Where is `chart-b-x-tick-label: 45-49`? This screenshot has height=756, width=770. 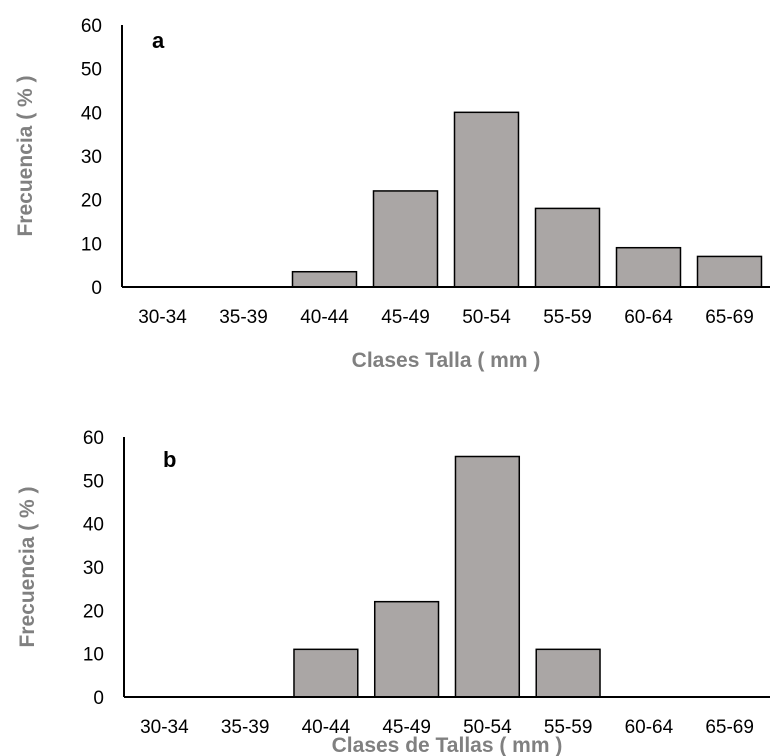
chart-b-x-tick-label: 45-49 is located at coordinates (406, 727).